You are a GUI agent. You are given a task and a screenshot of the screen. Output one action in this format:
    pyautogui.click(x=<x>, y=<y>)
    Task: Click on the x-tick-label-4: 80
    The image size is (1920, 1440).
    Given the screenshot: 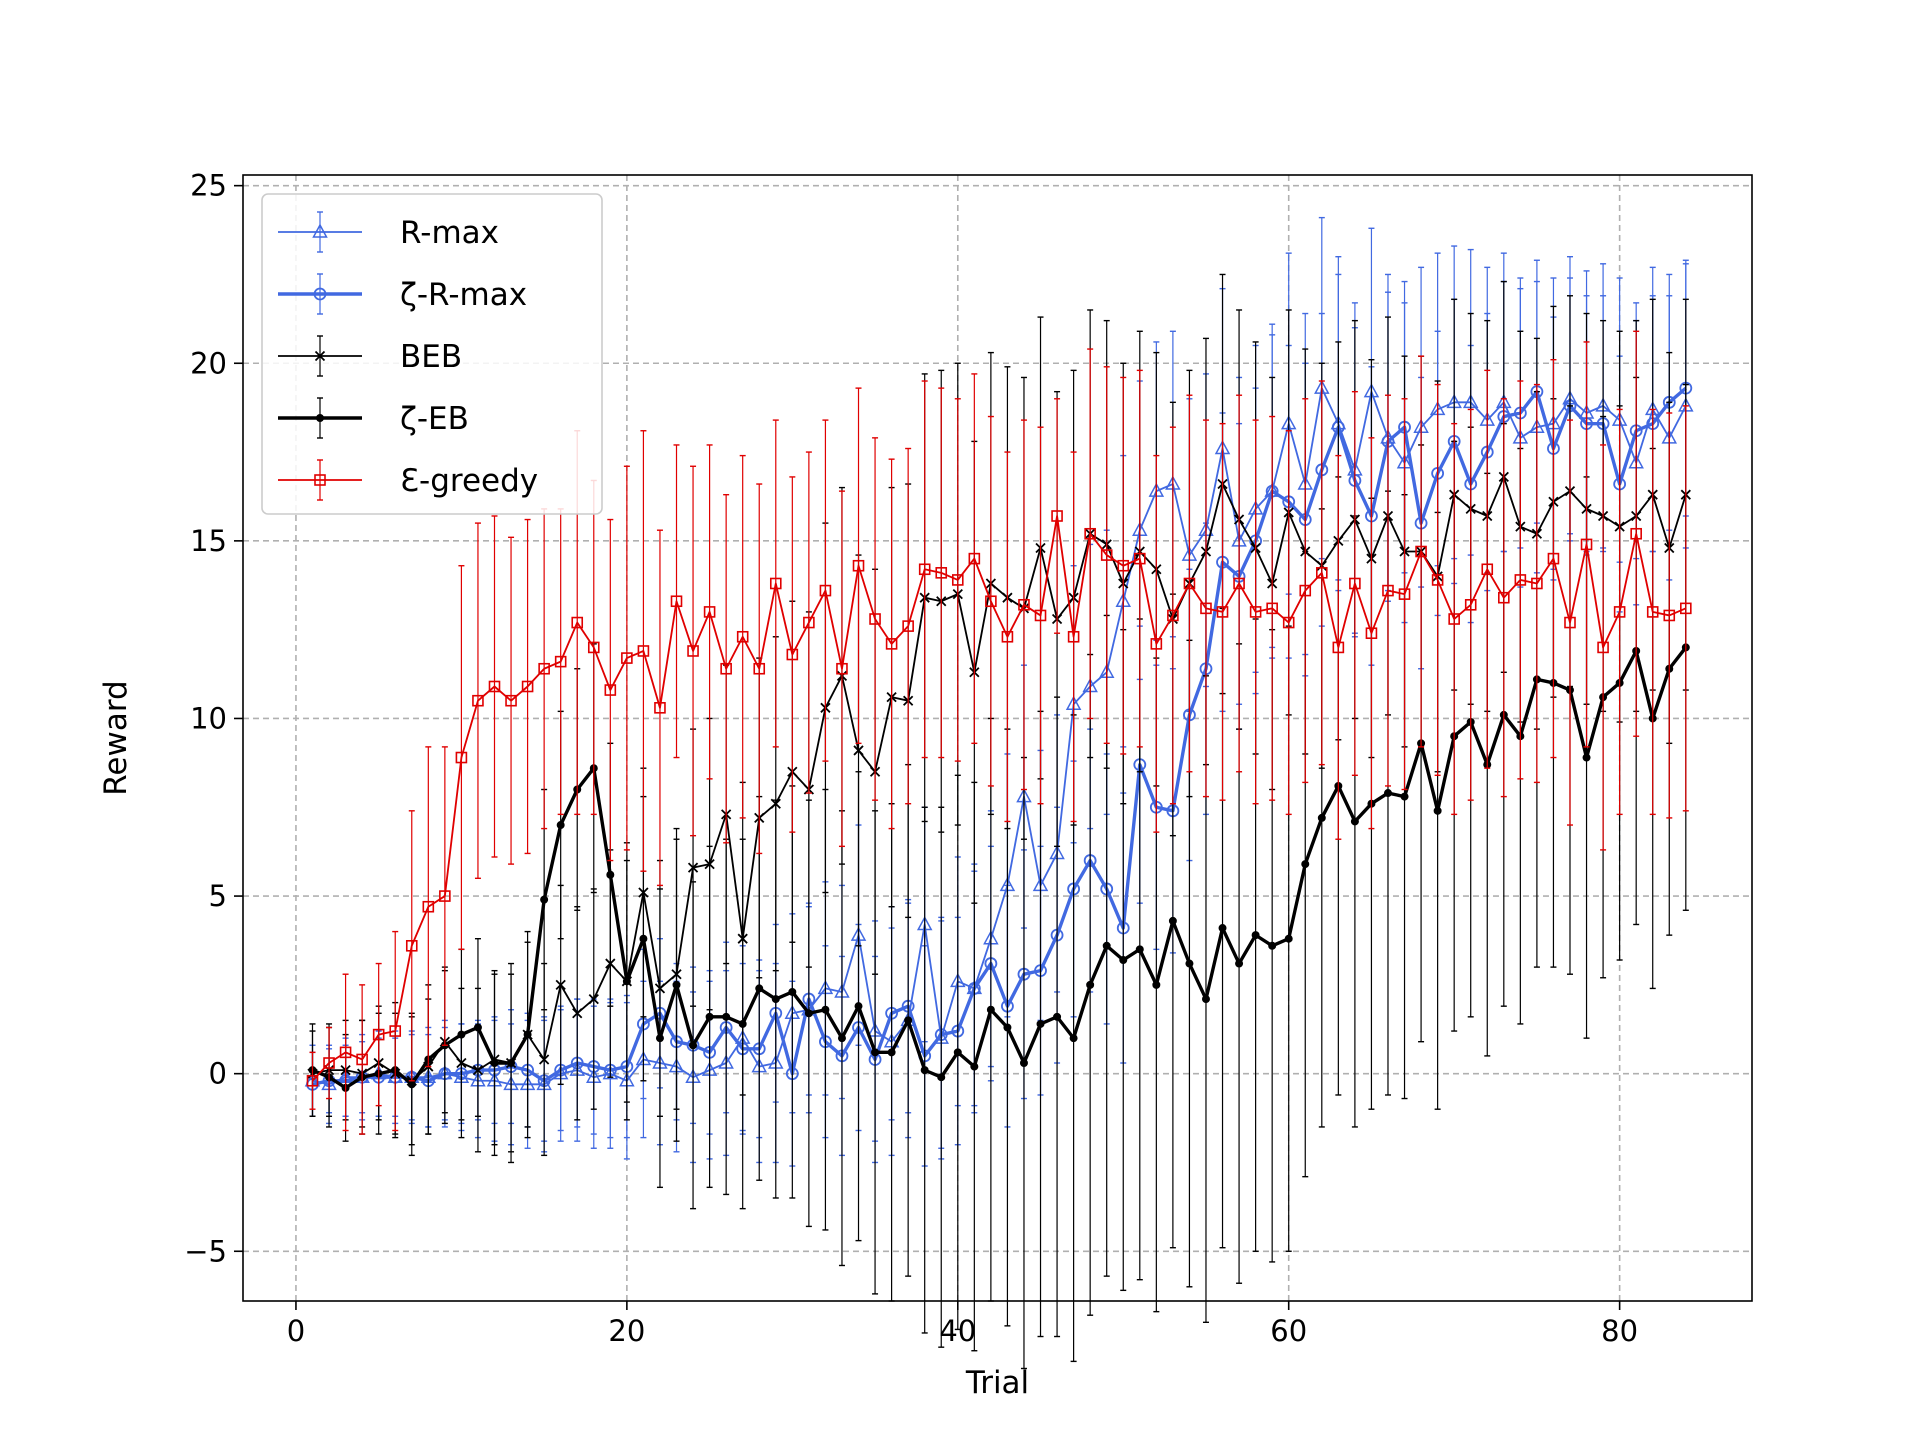 What is the action you would take?
    pyautogui.click(x=1619, y=1331)
    